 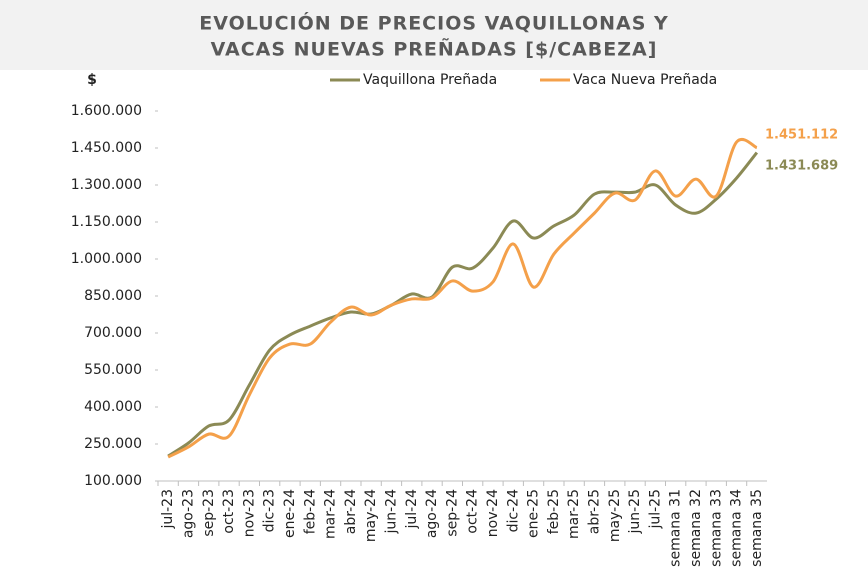 What do you see at coordinates (452, 513) in the screenshot?
I see `x-tick-label: sep-24` at bounding box center [452, 513].